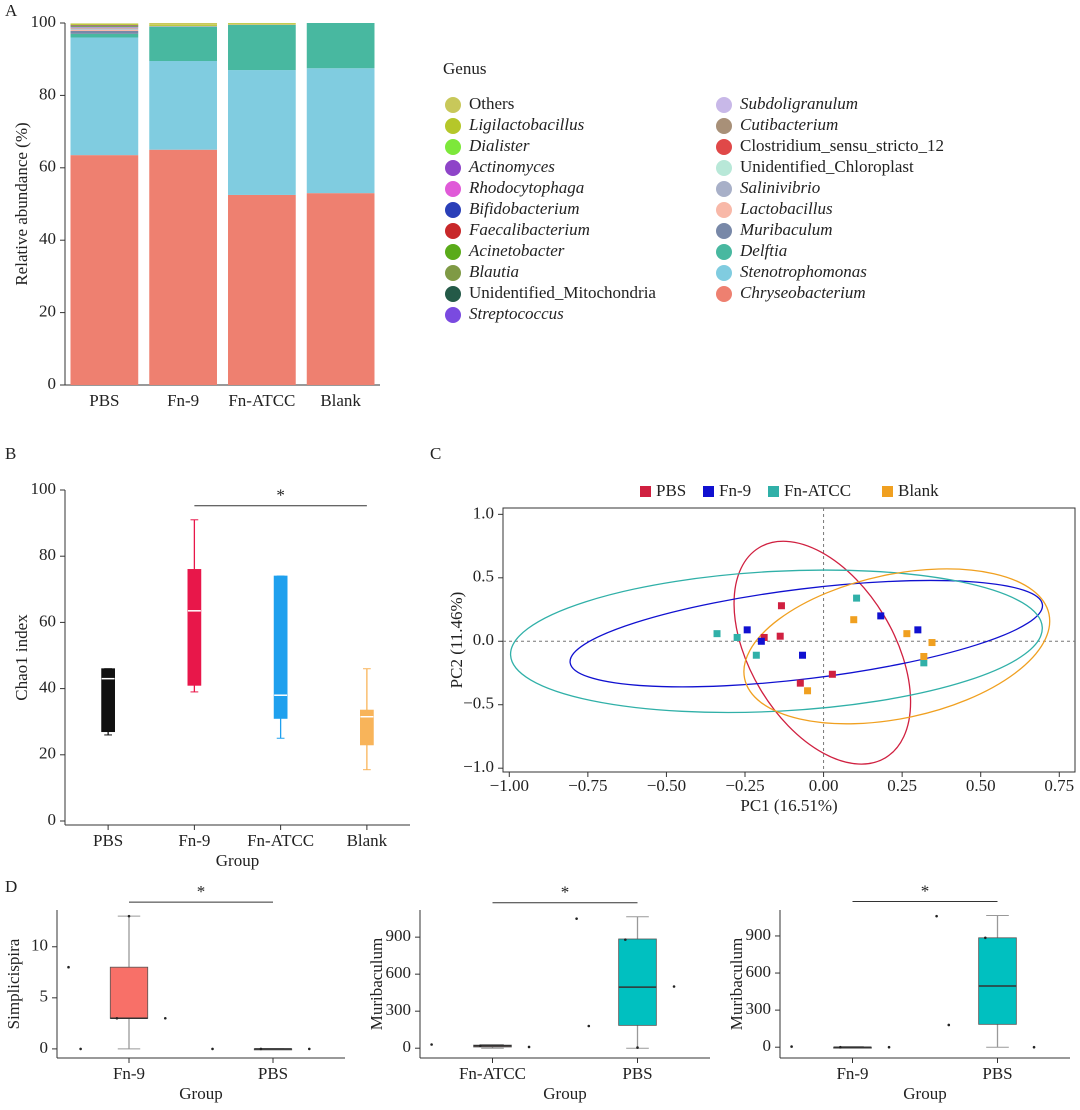  What do you see at coordinates (399, 1009) in the screenshot?
I see `y-tick-label: 300` at bounding box center [399, 1009].